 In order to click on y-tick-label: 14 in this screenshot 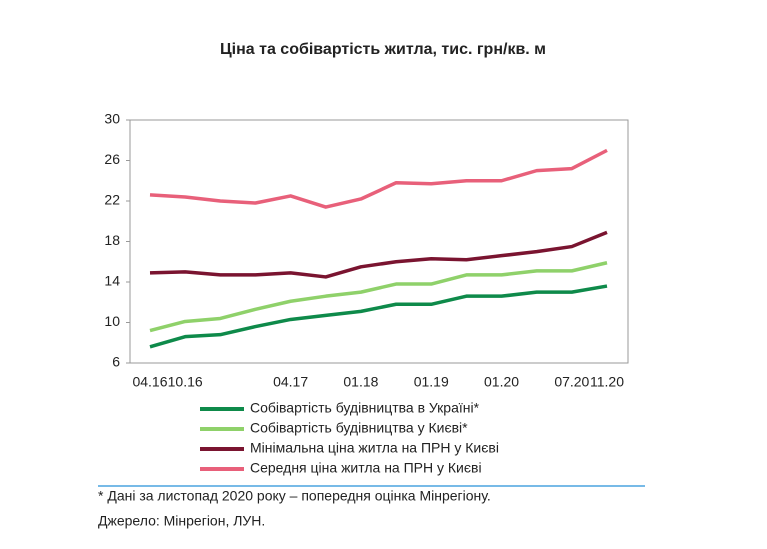, I will do `click(112, 281)`.